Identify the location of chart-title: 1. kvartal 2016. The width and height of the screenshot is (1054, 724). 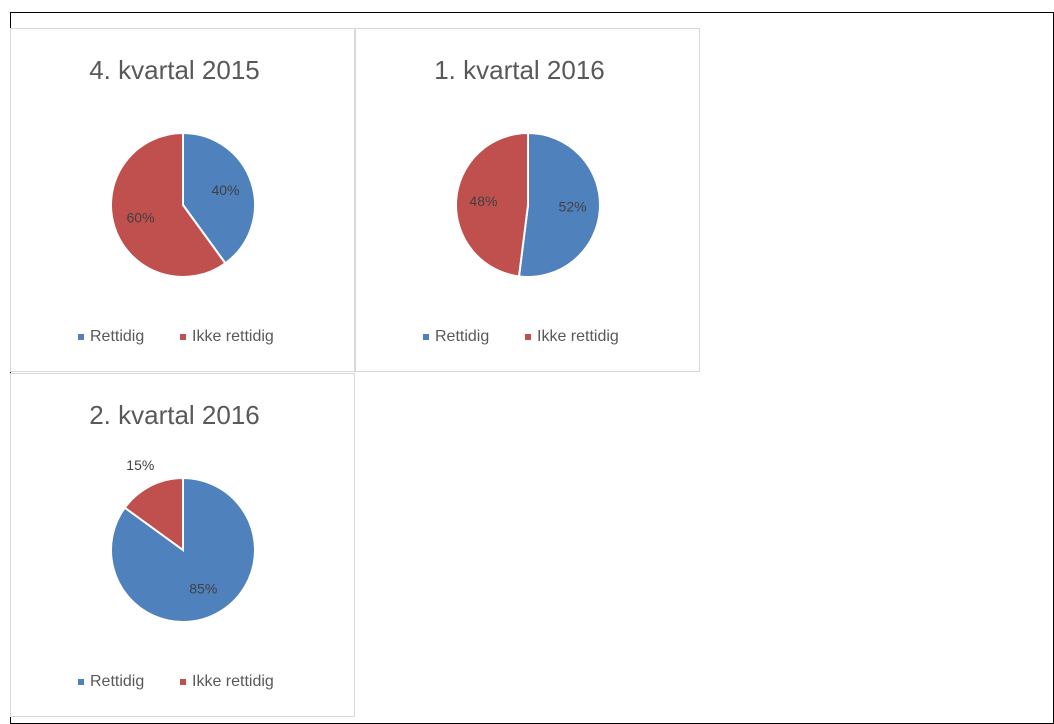
(519, 70).